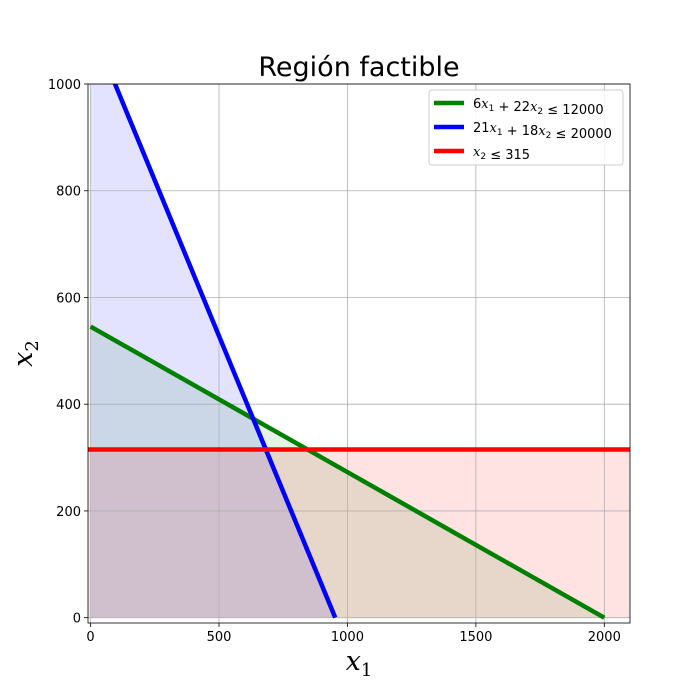 The width and height of the screenshot is (700, 700). Describe the element at coordinates (501, 154) in the screenshot. I see `legend-label: x2 ≤ 315` at that location.